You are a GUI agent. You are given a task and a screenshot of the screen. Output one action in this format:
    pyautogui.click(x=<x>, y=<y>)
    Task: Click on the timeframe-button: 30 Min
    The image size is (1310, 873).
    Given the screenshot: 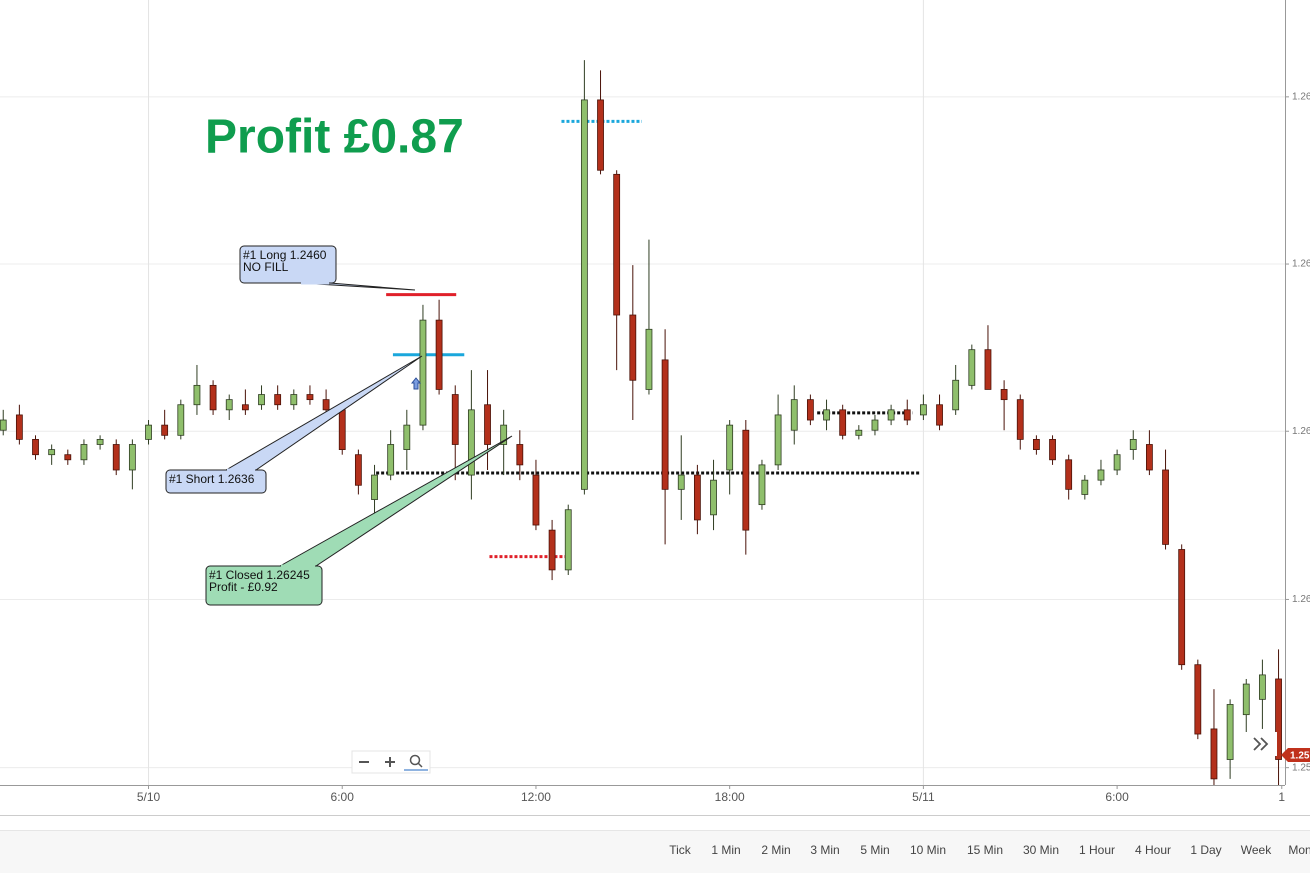 What is the action you would take?
    pyautogui.click(x=1041, y=850)
    